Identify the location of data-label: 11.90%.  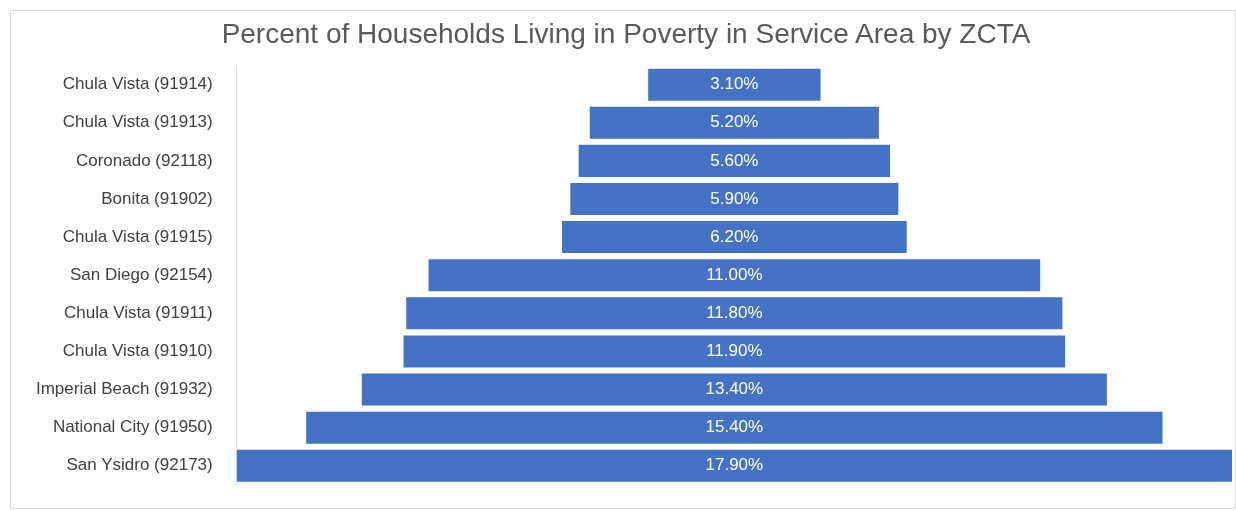
(734, 351).